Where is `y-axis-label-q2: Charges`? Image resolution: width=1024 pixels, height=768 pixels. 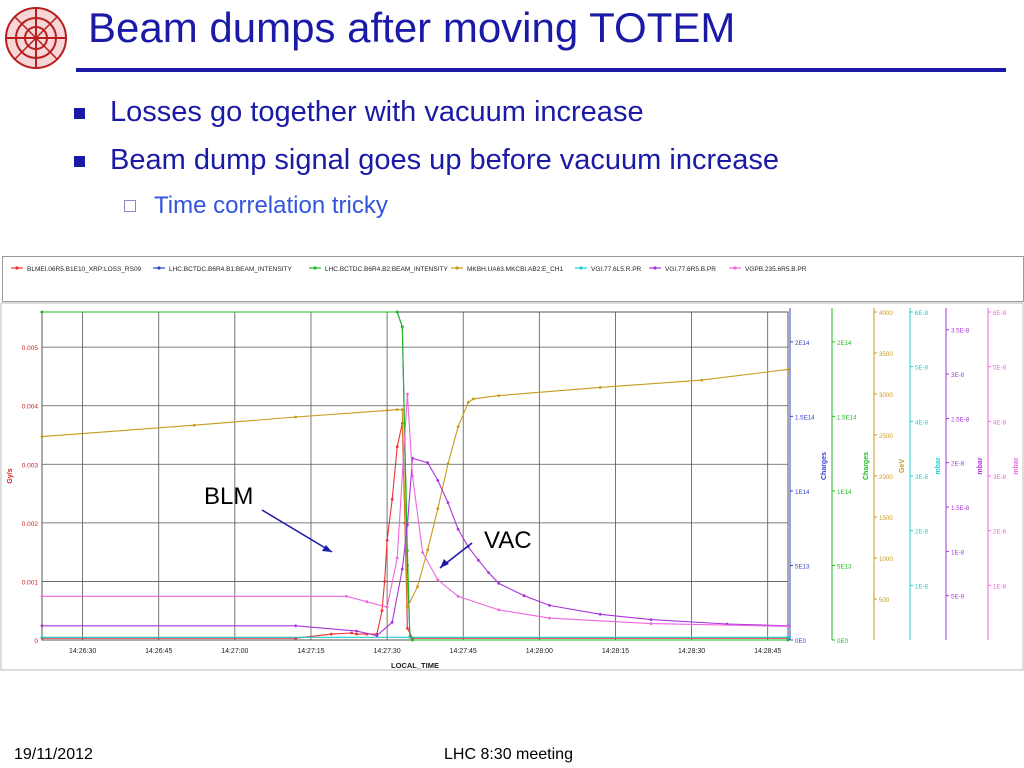
y-axis-label-q2: Charges is located at coordinates (866, 466).